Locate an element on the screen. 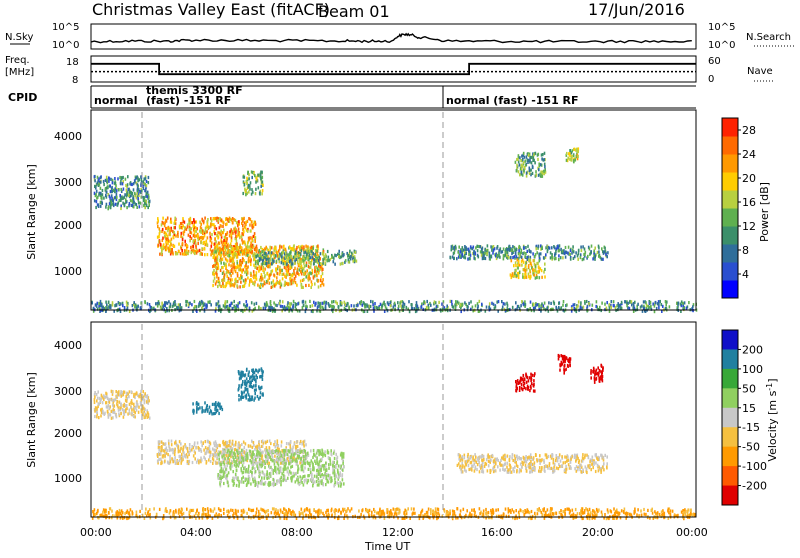  freq-right-tick-bottom: 0 is located at coordinates (711, 79).